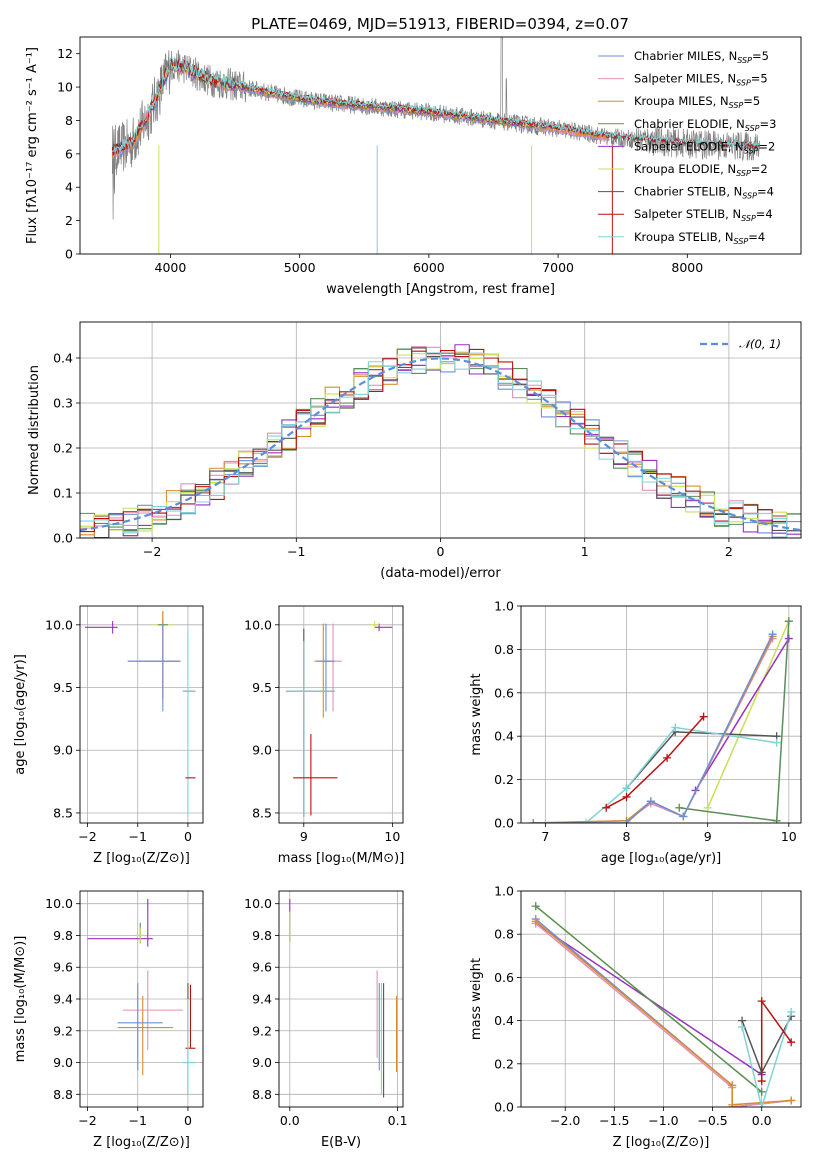  Describe the element at coordinates (140, 1027) in the screenshot. I see `errorbar-chabrier_miles` at that location.